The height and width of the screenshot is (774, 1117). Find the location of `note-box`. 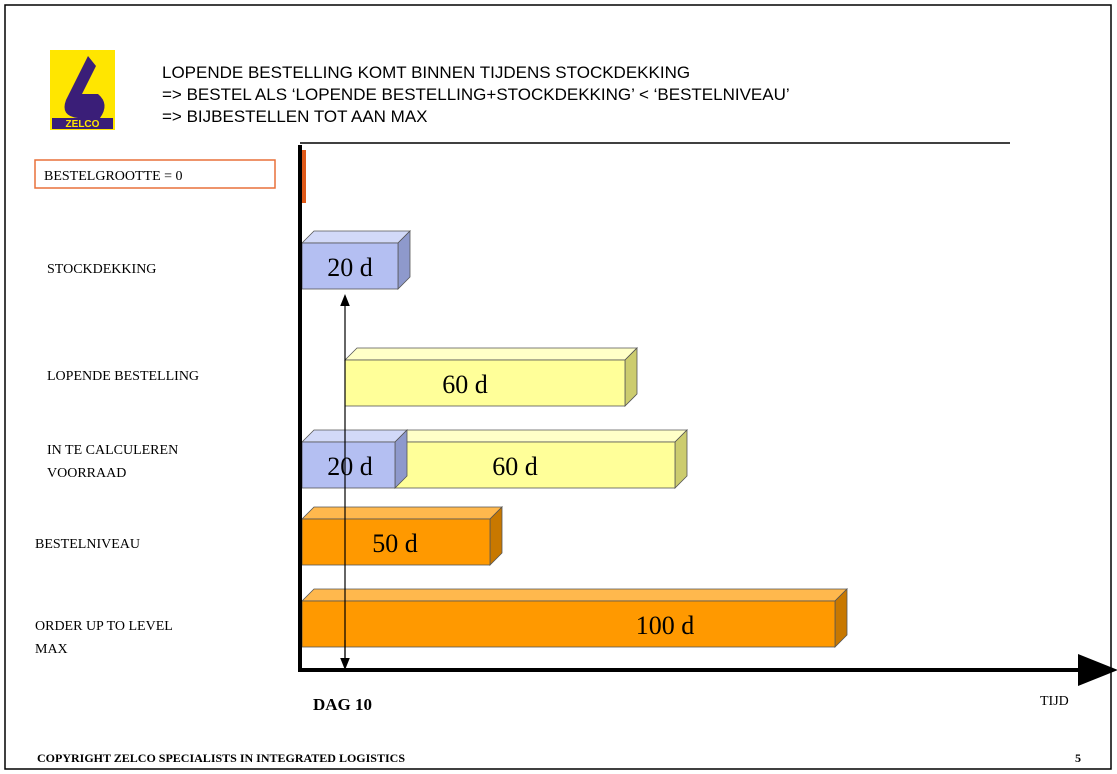

note-box is located at coordinates (155, 174).